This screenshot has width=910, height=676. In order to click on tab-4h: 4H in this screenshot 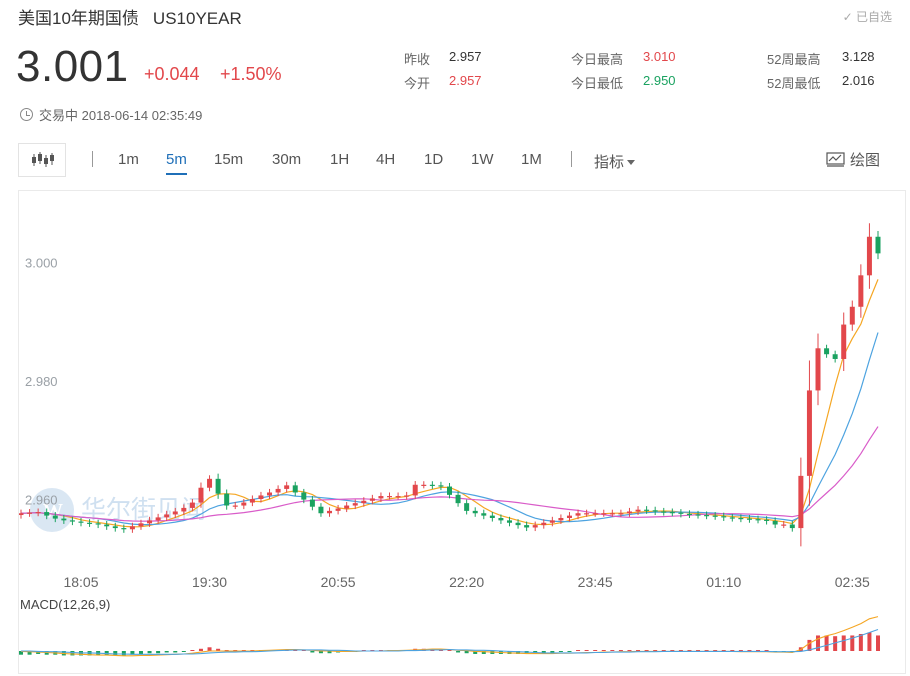, I will do `click(386, 159)`.